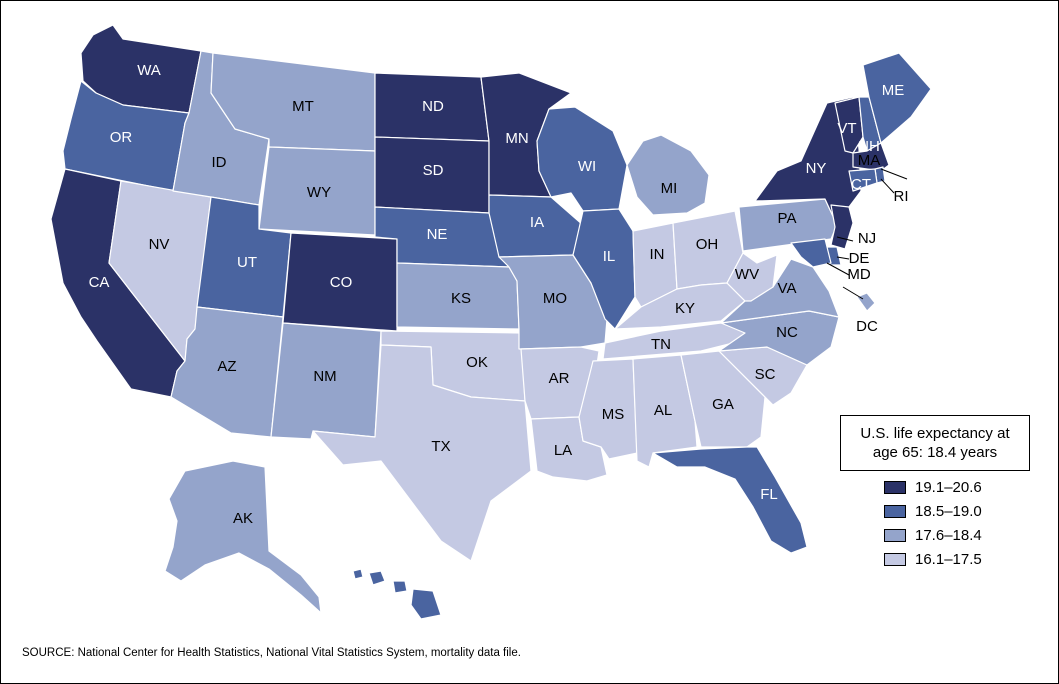 The width and height of the screenshot is (1059, 684). I want to click on state-ak, so click(243, 537).